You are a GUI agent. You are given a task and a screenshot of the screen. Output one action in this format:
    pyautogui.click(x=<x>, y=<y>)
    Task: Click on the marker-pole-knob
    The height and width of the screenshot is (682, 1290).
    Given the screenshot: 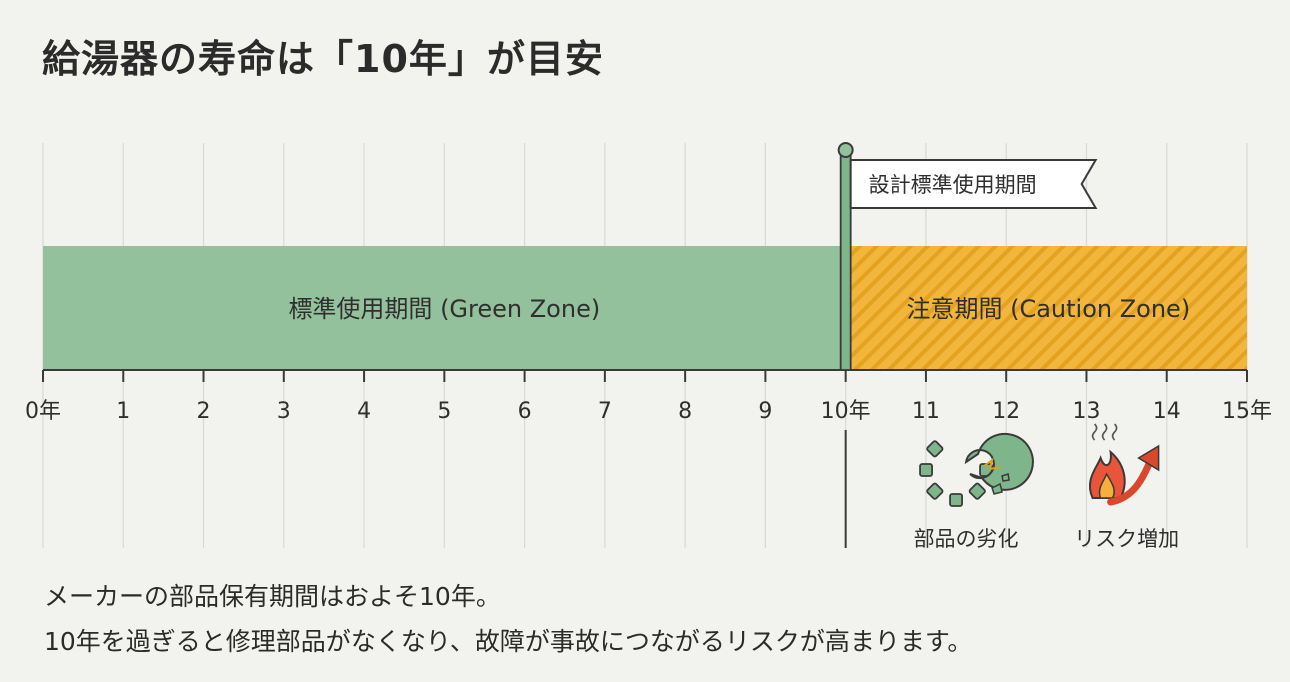 What is the action you would take?
    pyautogui.click(x=845, y=150)
    